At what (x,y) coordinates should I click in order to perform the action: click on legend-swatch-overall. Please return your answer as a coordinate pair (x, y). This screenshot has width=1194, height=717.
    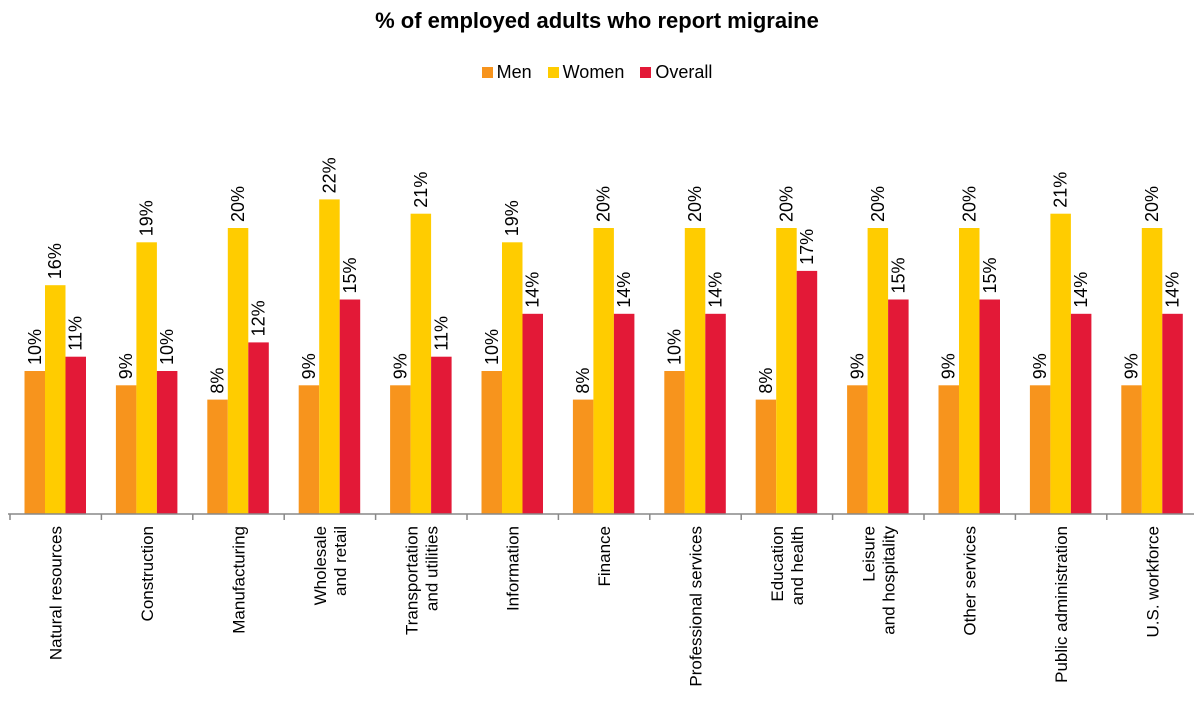
    Looking at the image, I should click on (646, 72).